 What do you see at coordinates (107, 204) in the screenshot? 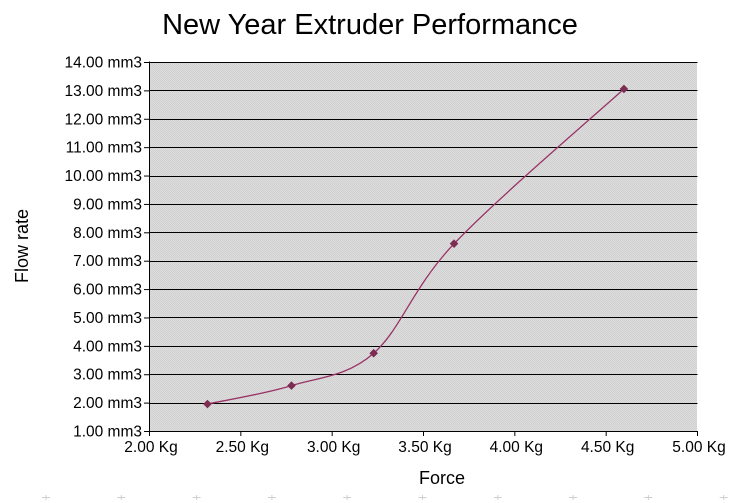
I see `y-tick-label: 9.00 mm3` at bounding box center [107, 204].